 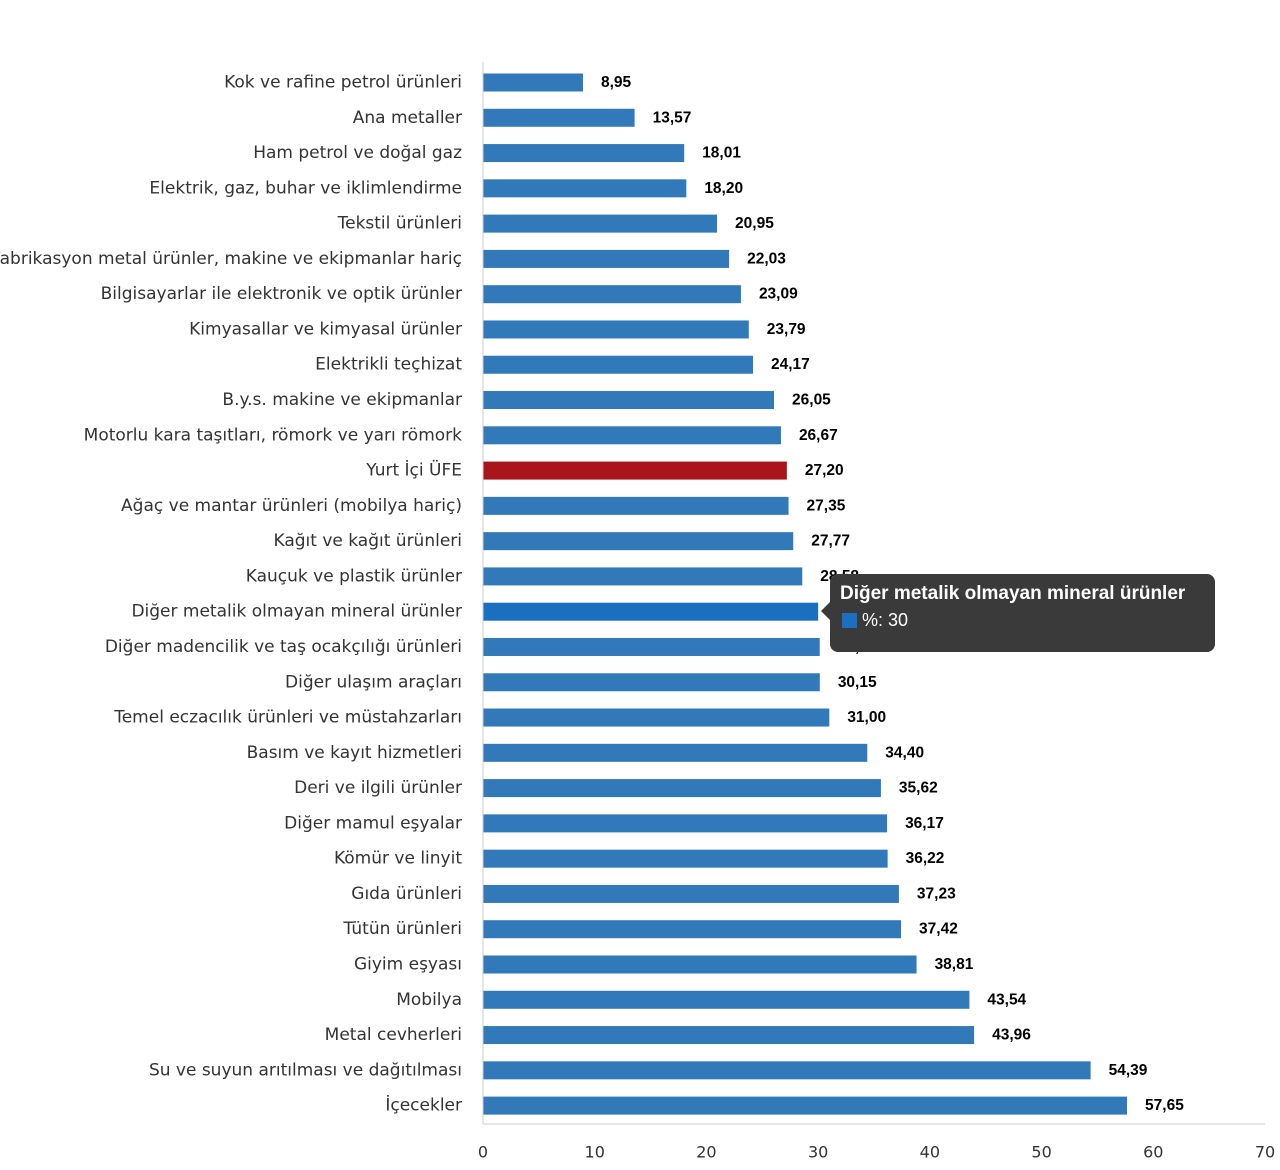 I want to click on value-label: 27,35, so click(x=826, y=505).